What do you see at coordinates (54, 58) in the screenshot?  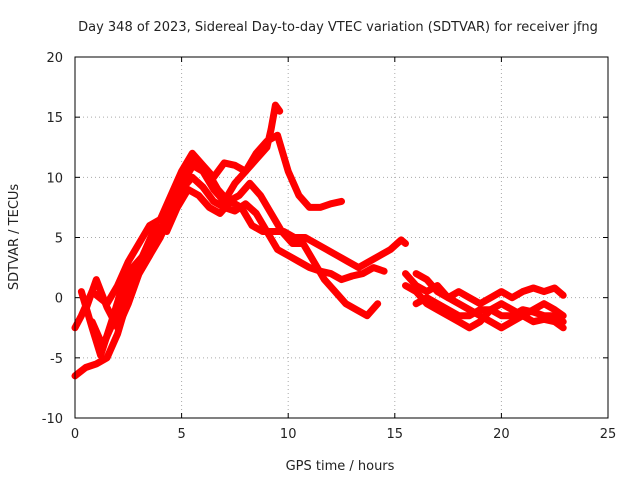 I see `y-tick-label: 20` at bounding box center [54, 58].